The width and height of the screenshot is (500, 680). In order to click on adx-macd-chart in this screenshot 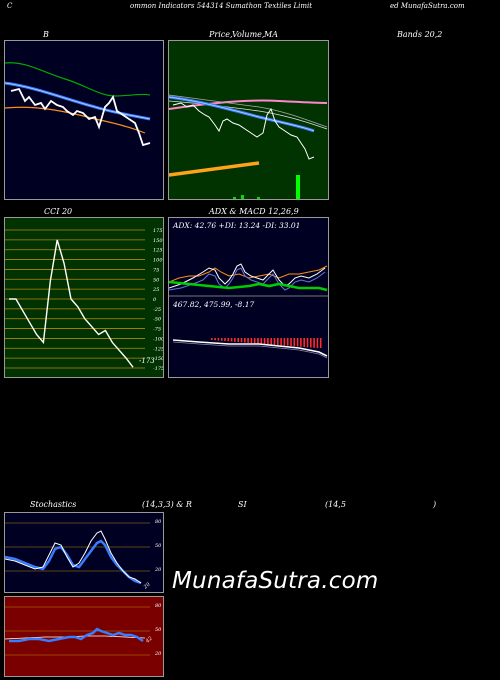, I will do `click(248, 311)`.